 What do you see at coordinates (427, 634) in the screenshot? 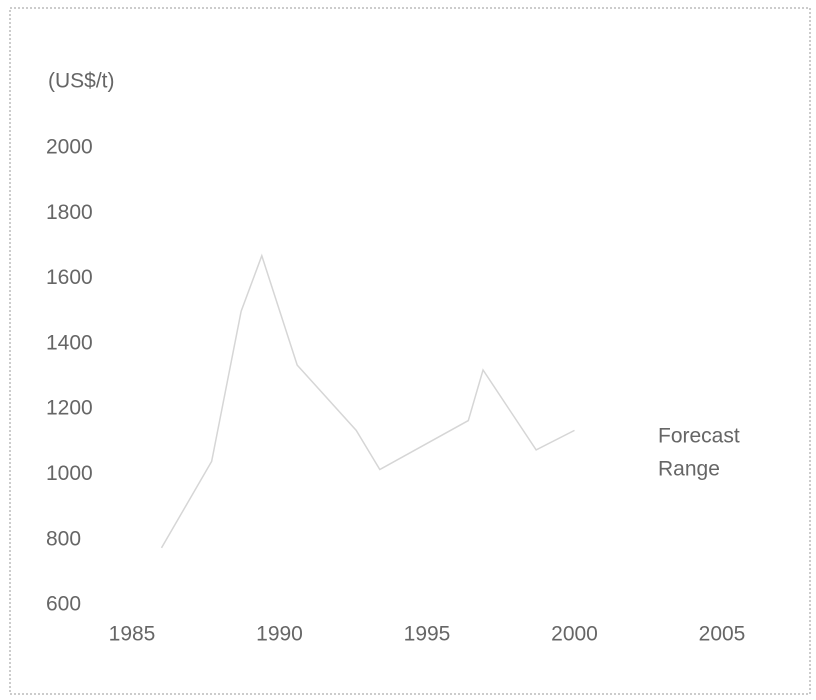
I see `x-tick-label: 1995` at bounding box center [427, 634].